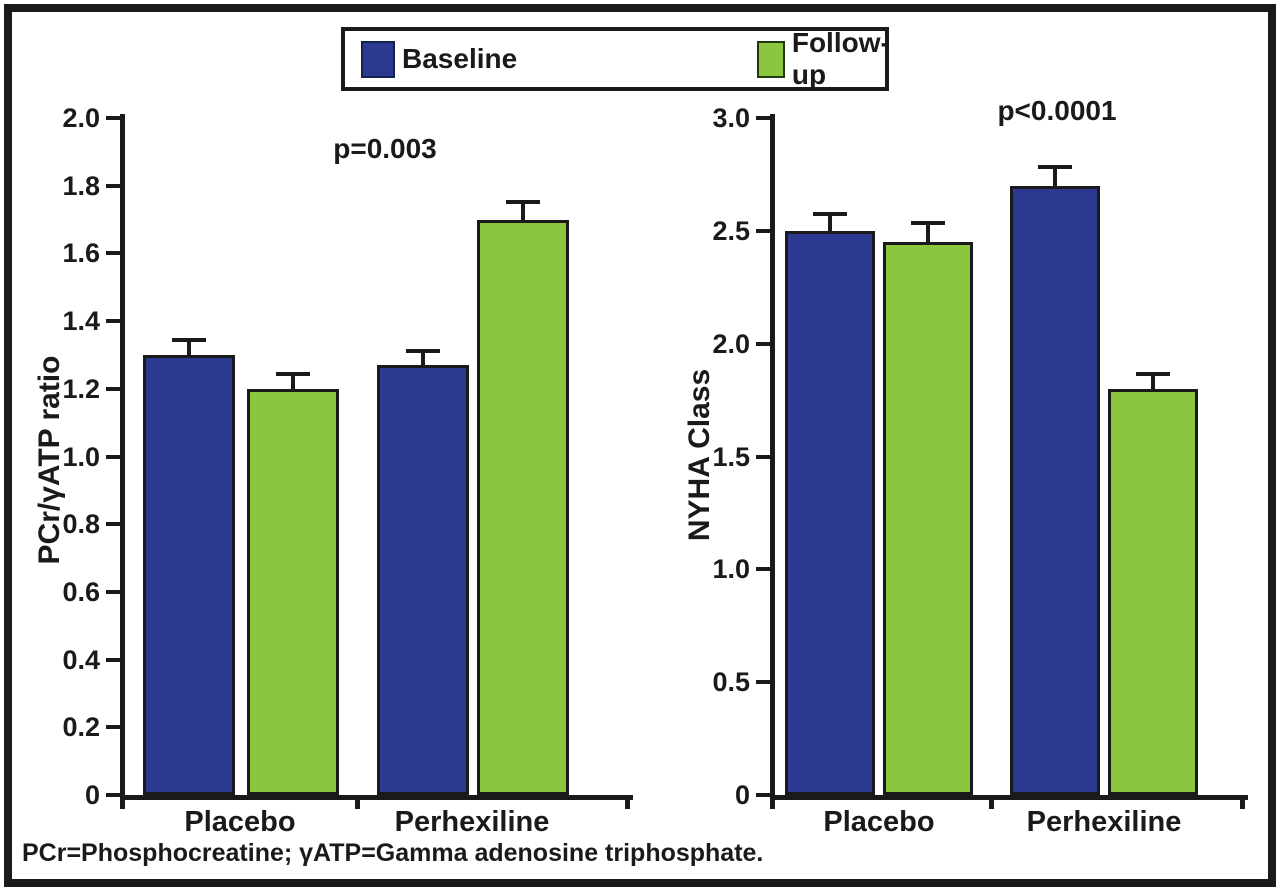  I want to click on error-bar-cap-baseline-perhexiline-left, so click(423, 350).